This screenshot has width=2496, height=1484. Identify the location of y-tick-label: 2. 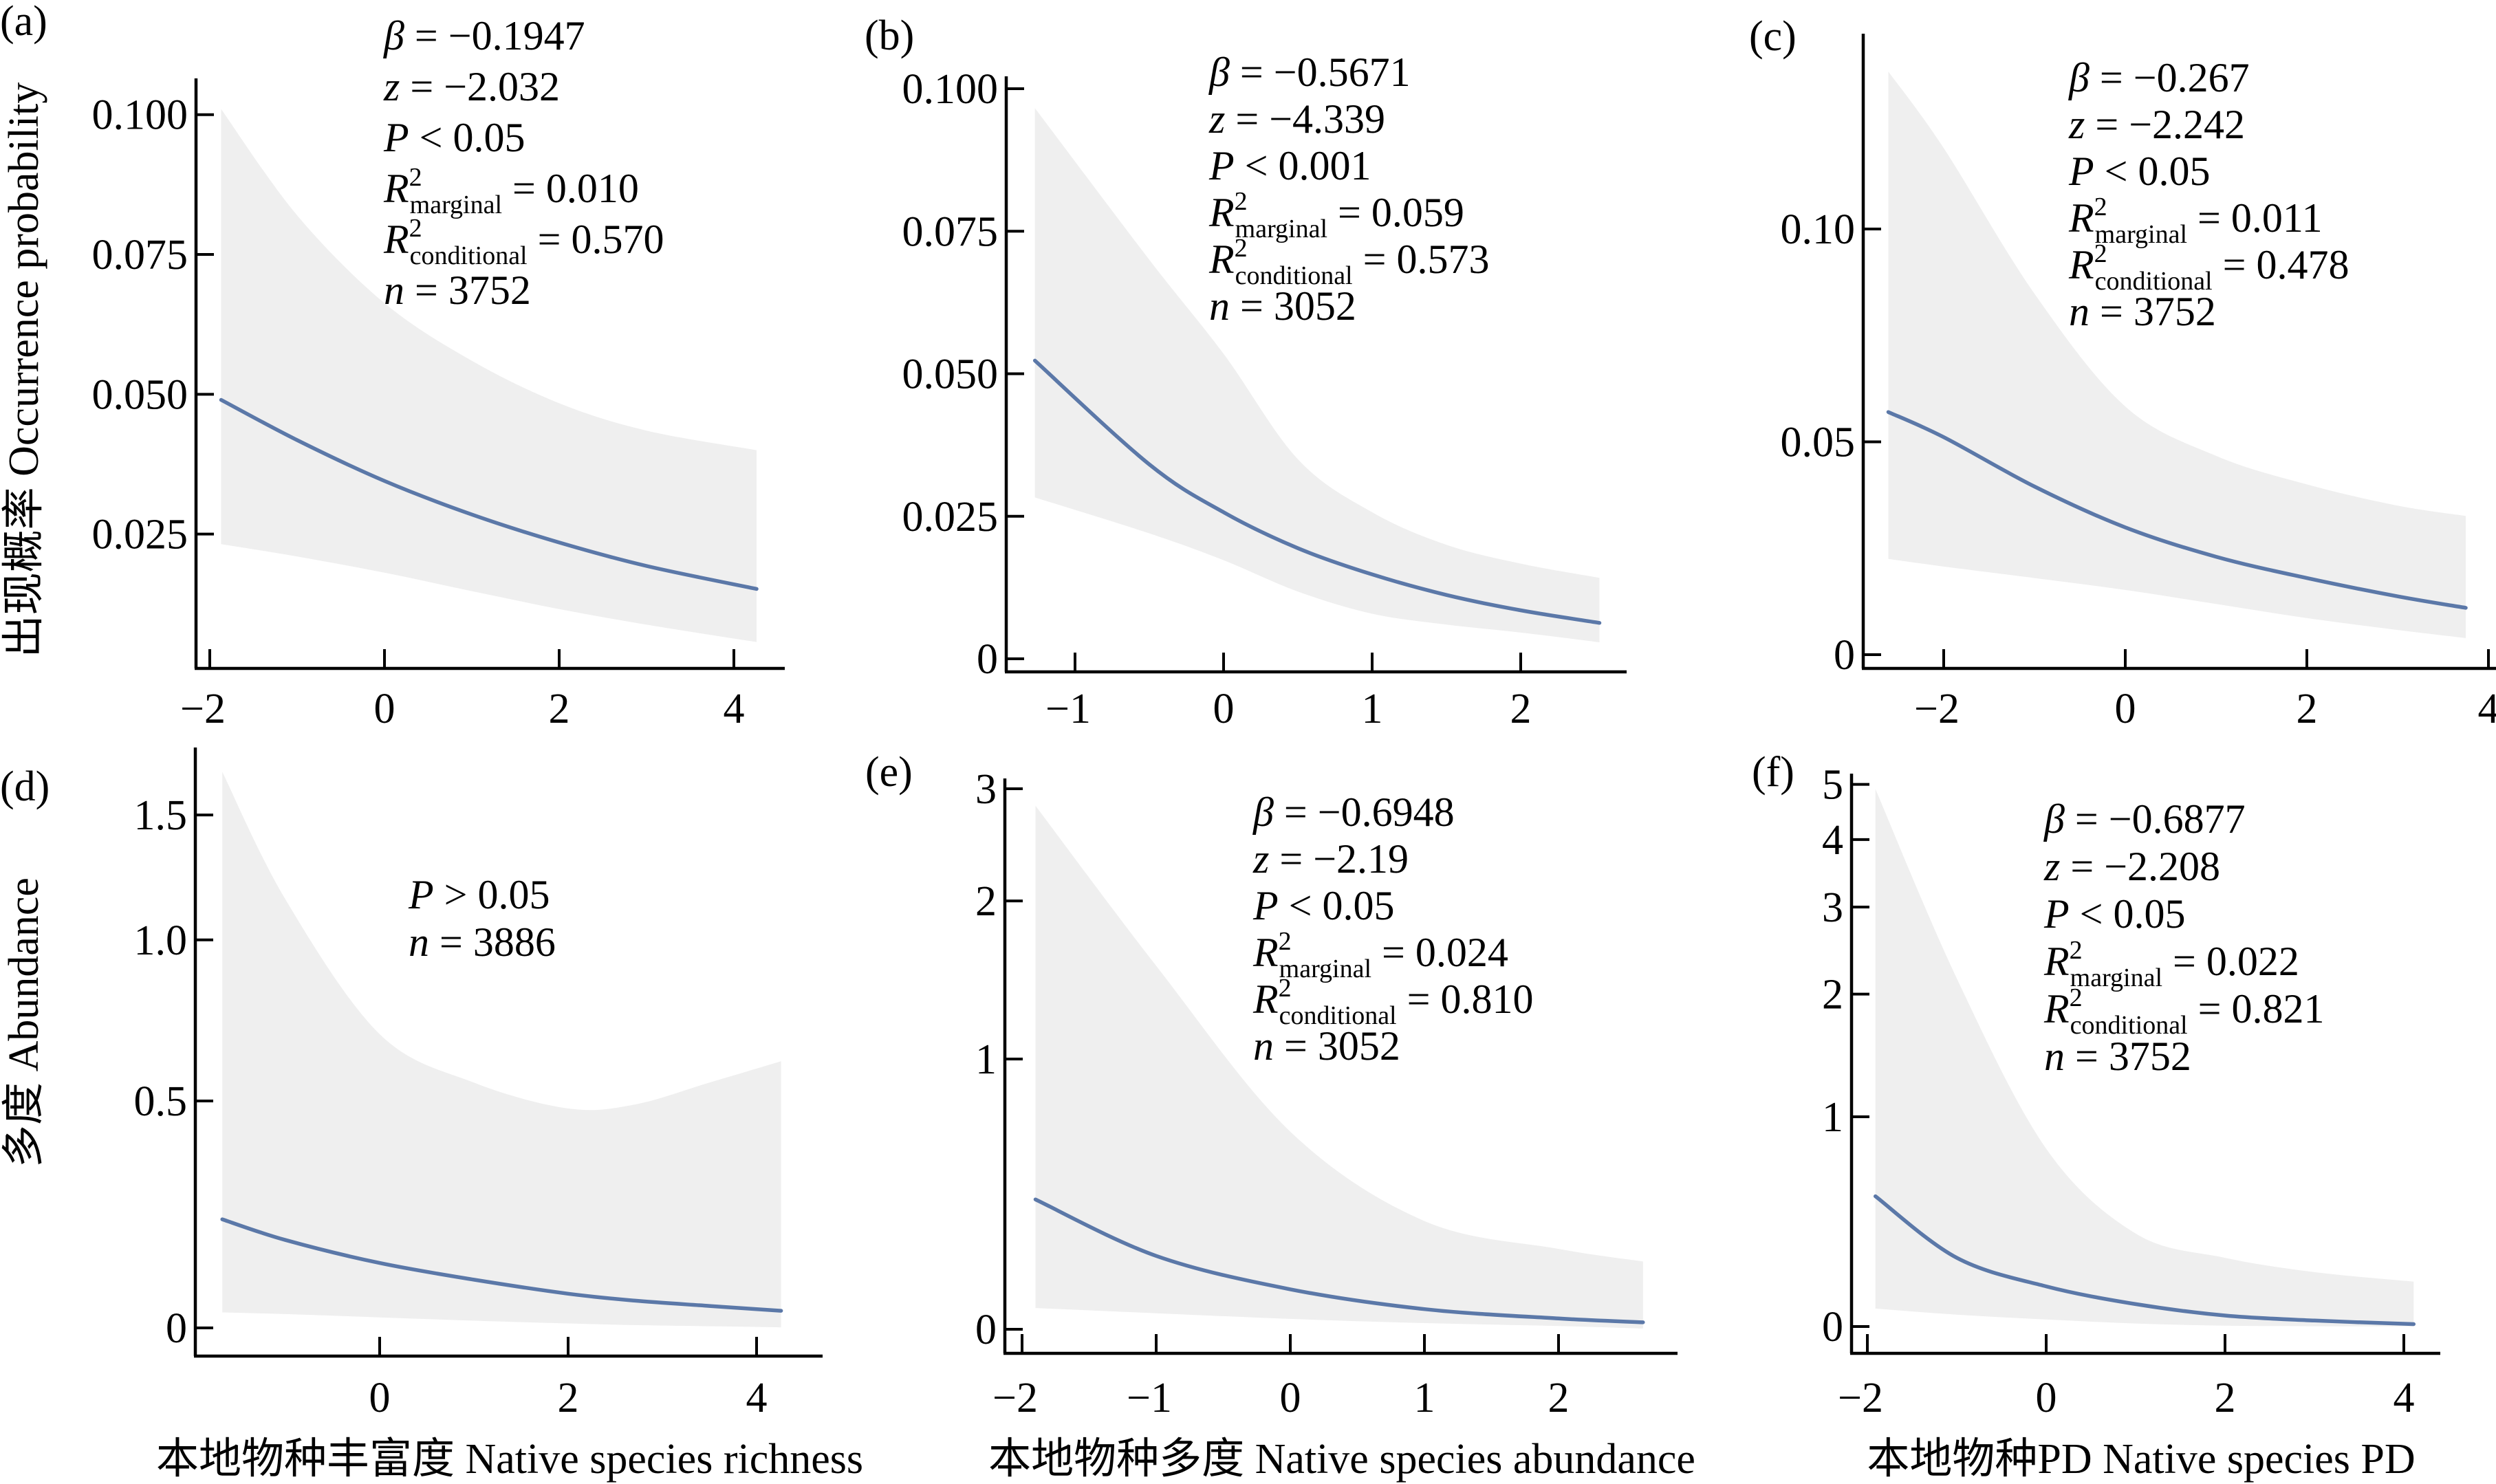
(1833, 995).